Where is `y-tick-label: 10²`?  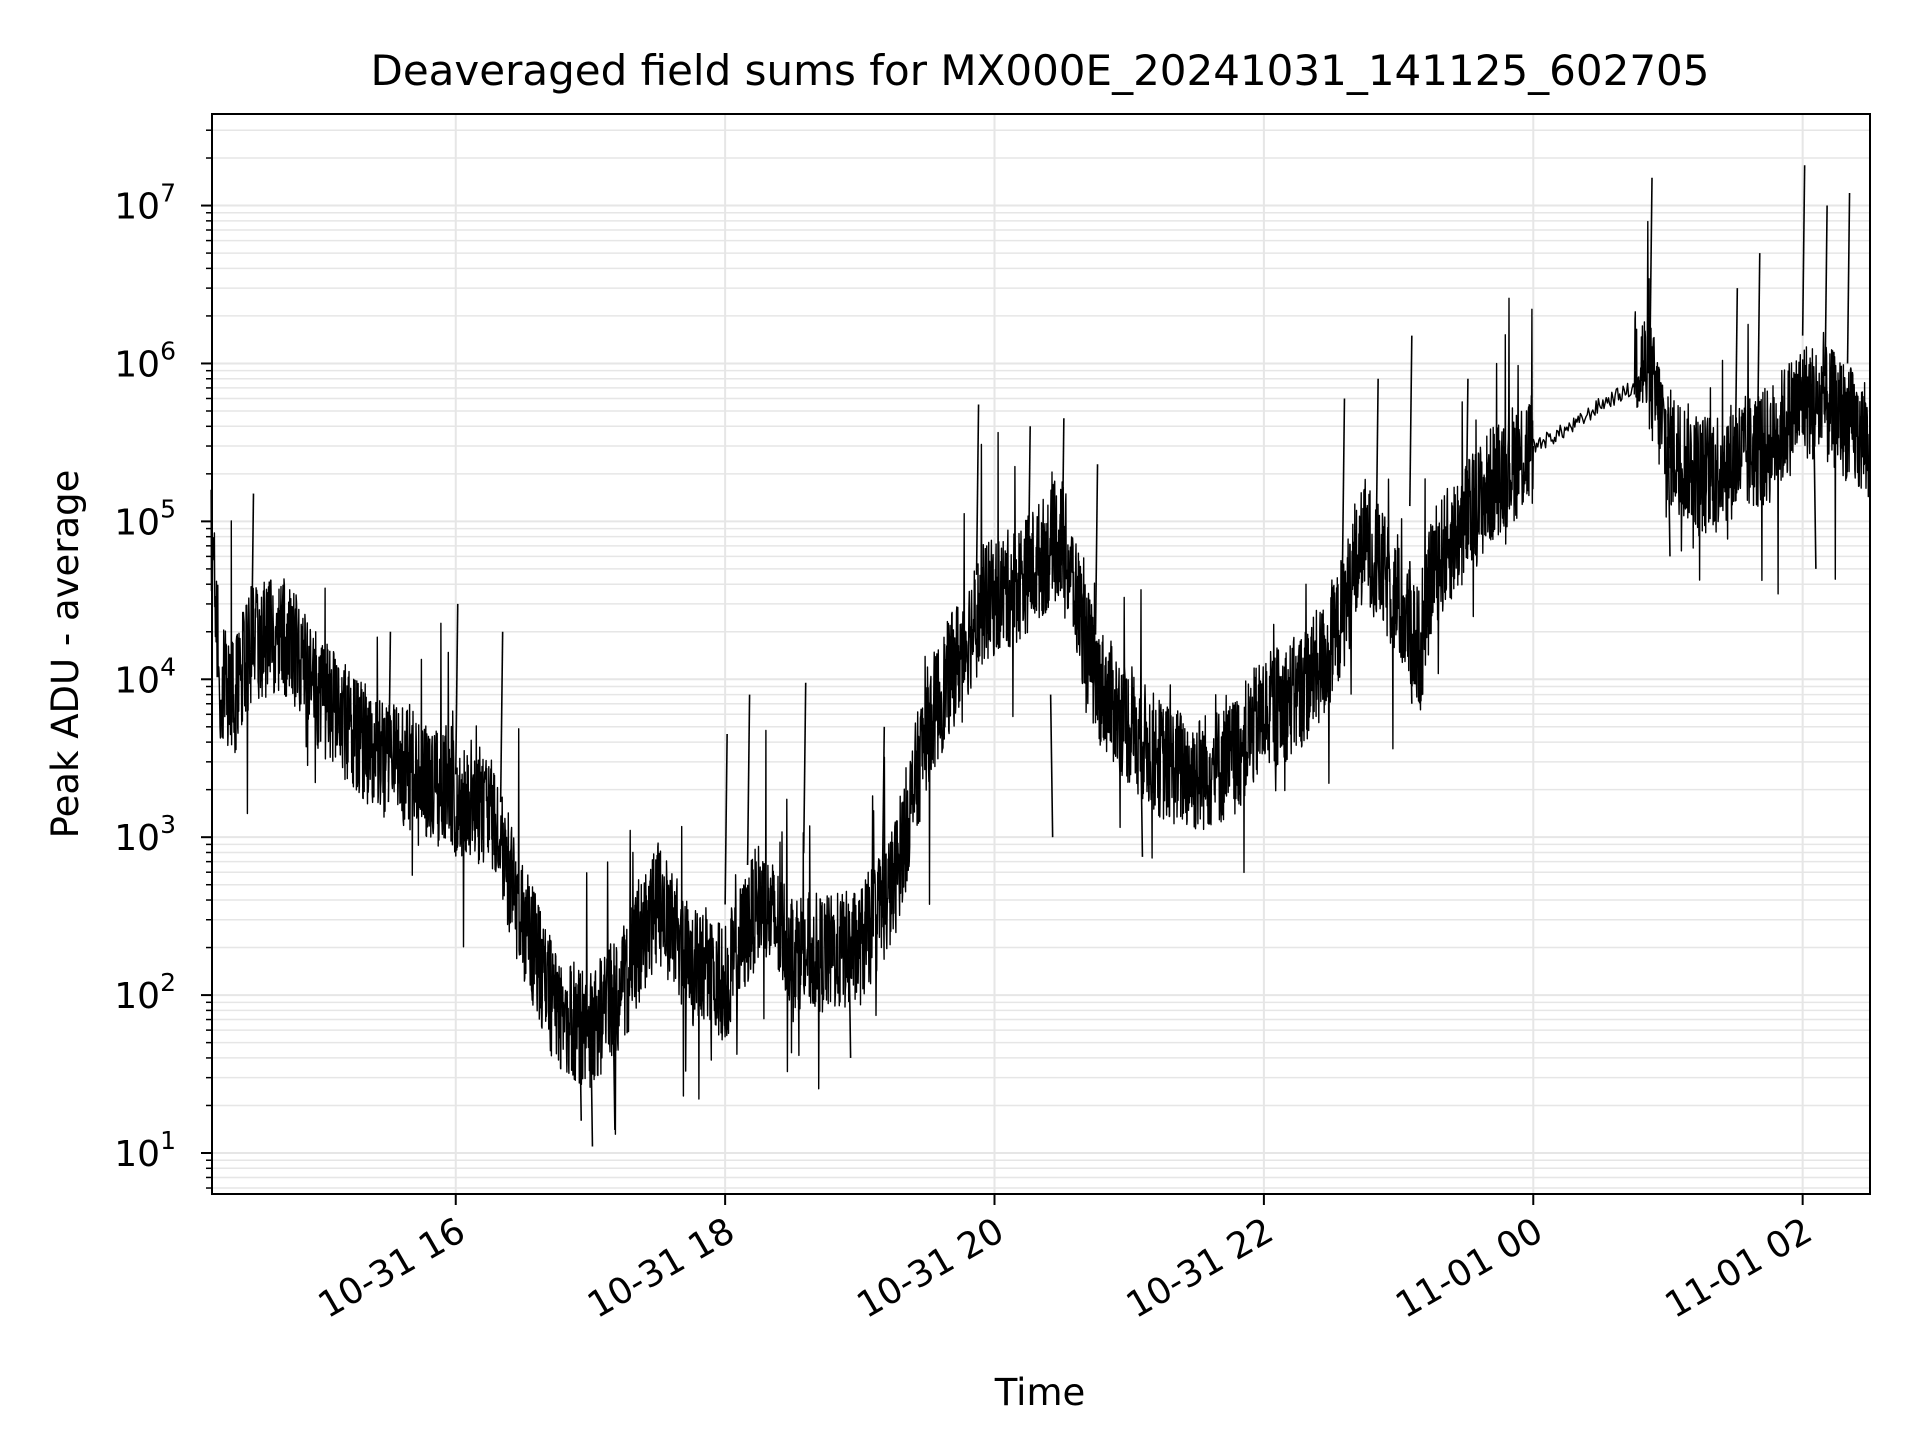
y-tick-label: 10² is located at coordinates (145, 992).